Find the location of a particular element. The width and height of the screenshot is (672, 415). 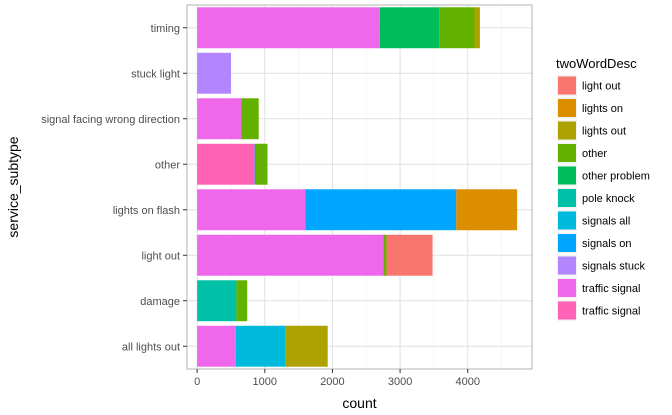

x-tick-label: 3000 is located at coordinates (400, 382).